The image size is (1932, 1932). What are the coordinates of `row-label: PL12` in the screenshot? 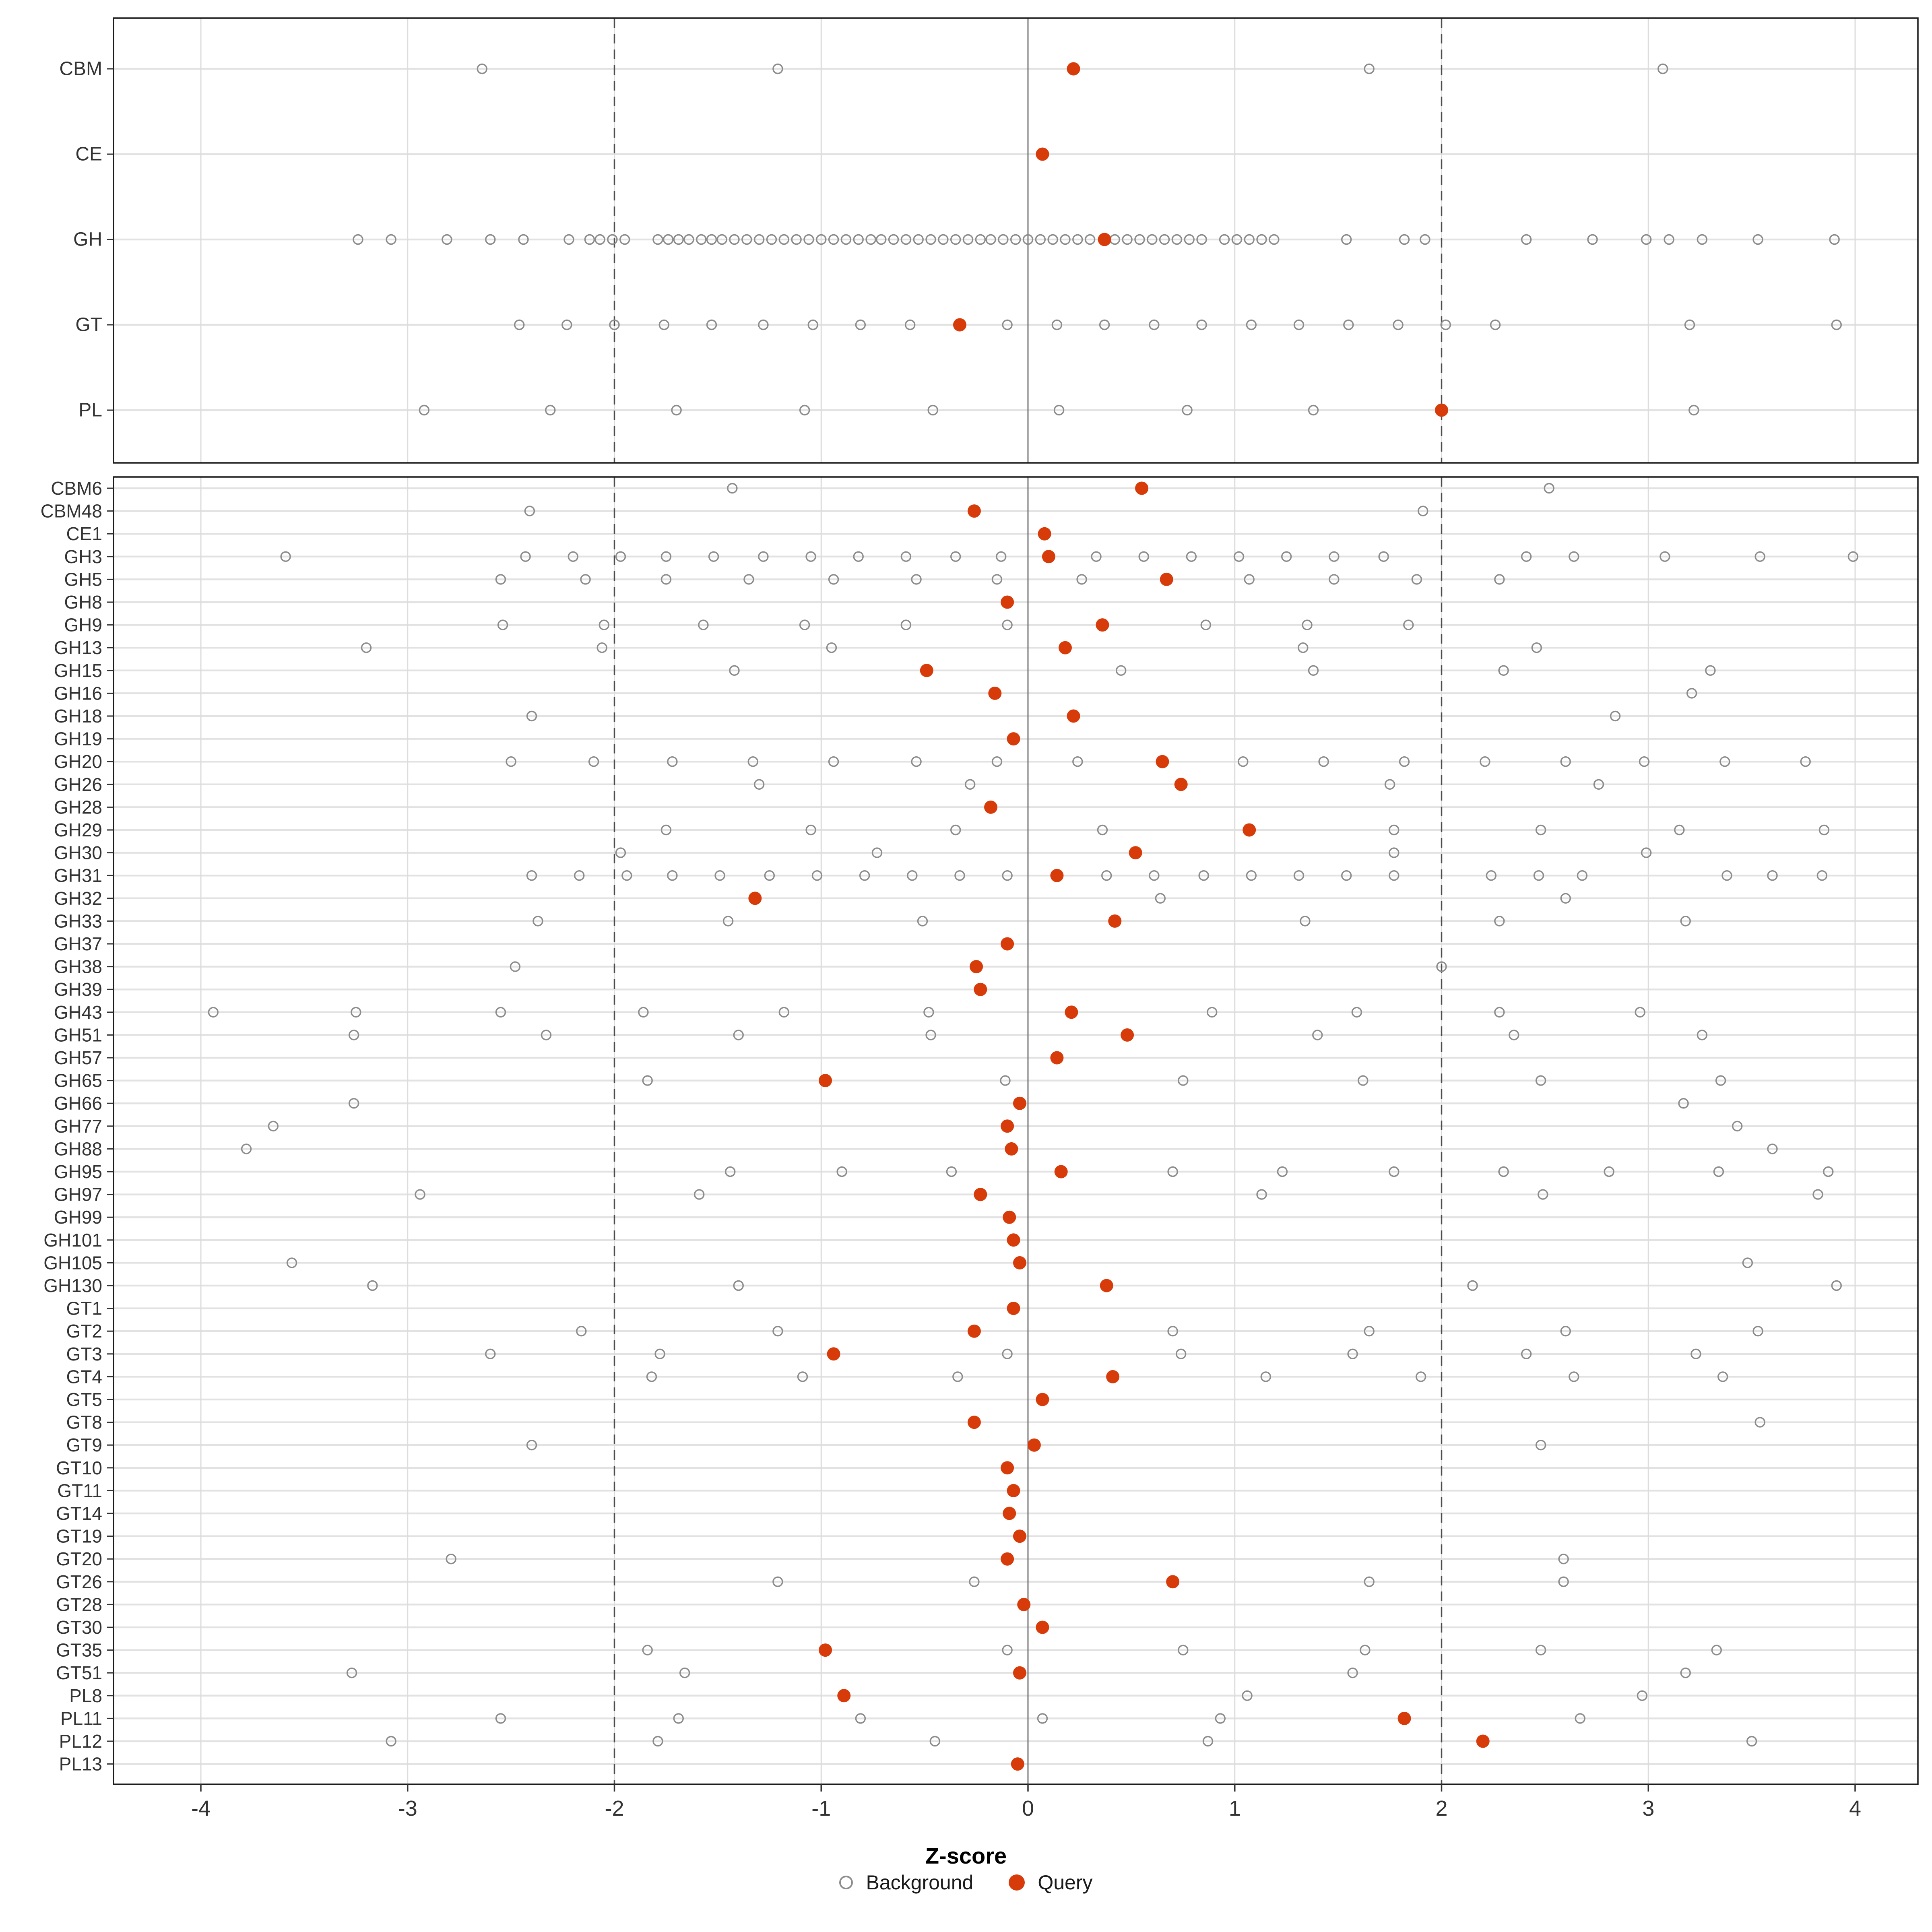 It's located at (80, 1741).